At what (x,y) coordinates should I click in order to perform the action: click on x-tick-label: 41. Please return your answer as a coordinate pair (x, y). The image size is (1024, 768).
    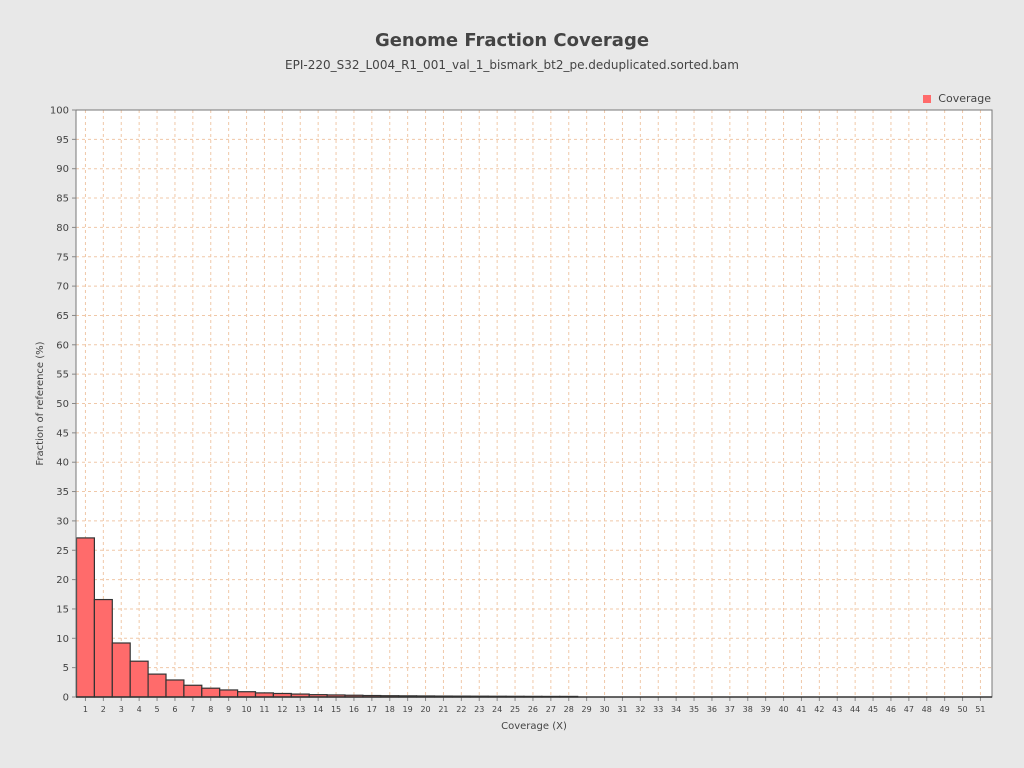
    Looking at the image, I should click on (801, 709).